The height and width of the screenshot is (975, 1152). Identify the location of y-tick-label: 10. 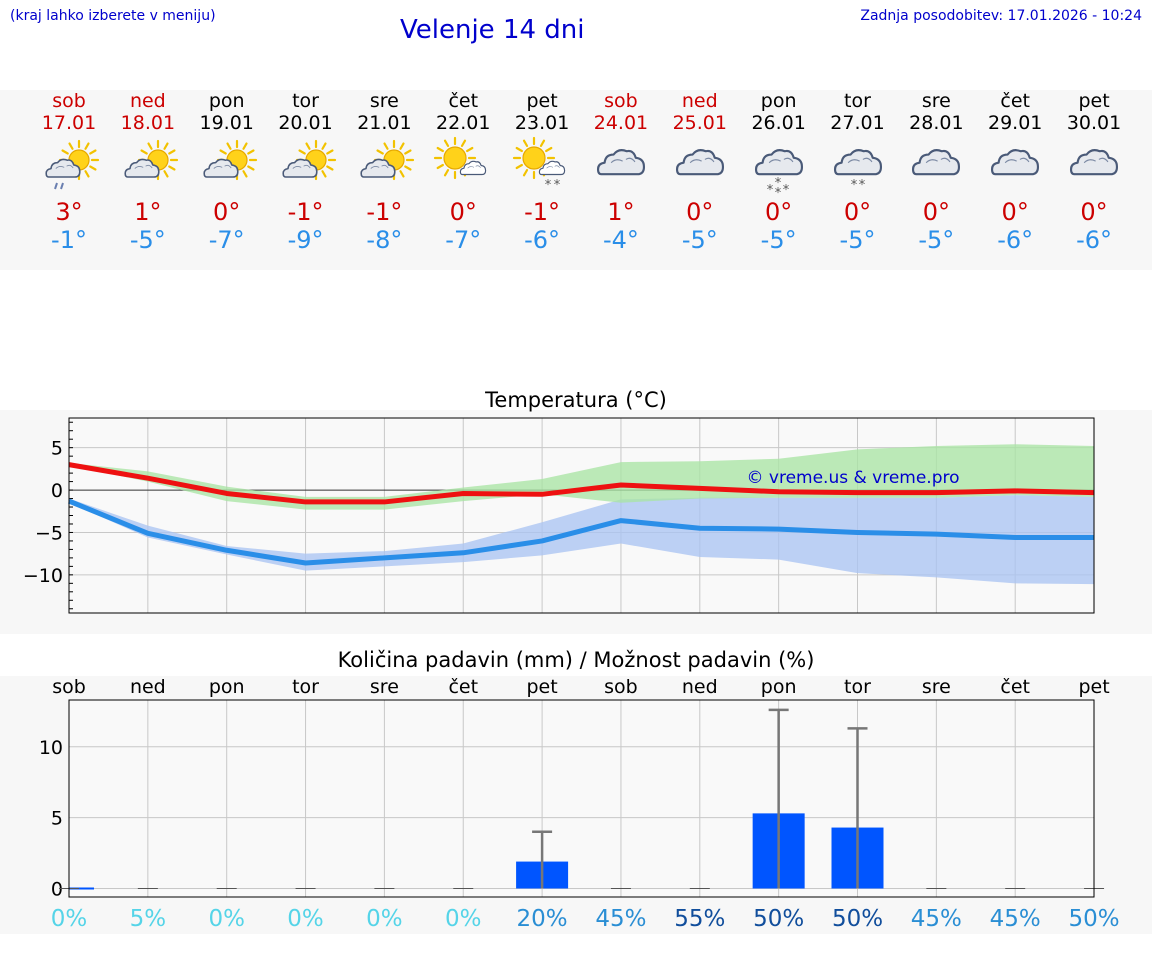
(51, 748).